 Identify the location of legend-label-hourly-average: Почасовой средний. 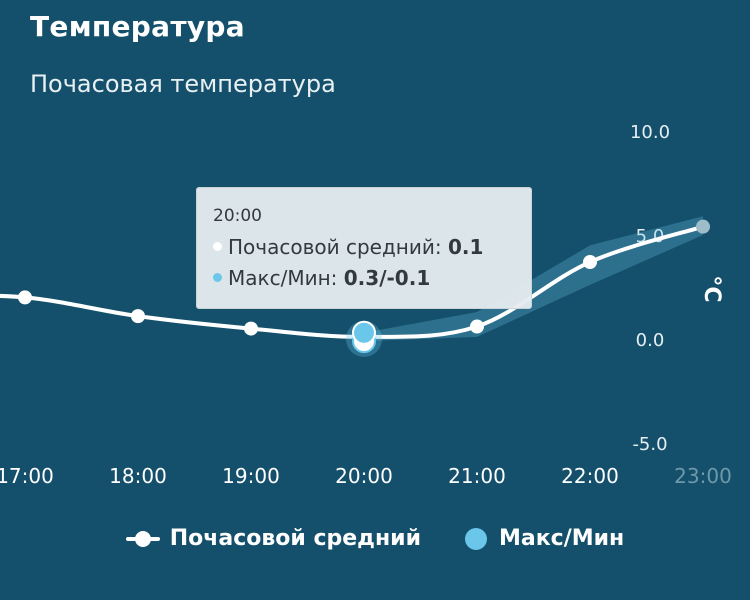
(295, 538).